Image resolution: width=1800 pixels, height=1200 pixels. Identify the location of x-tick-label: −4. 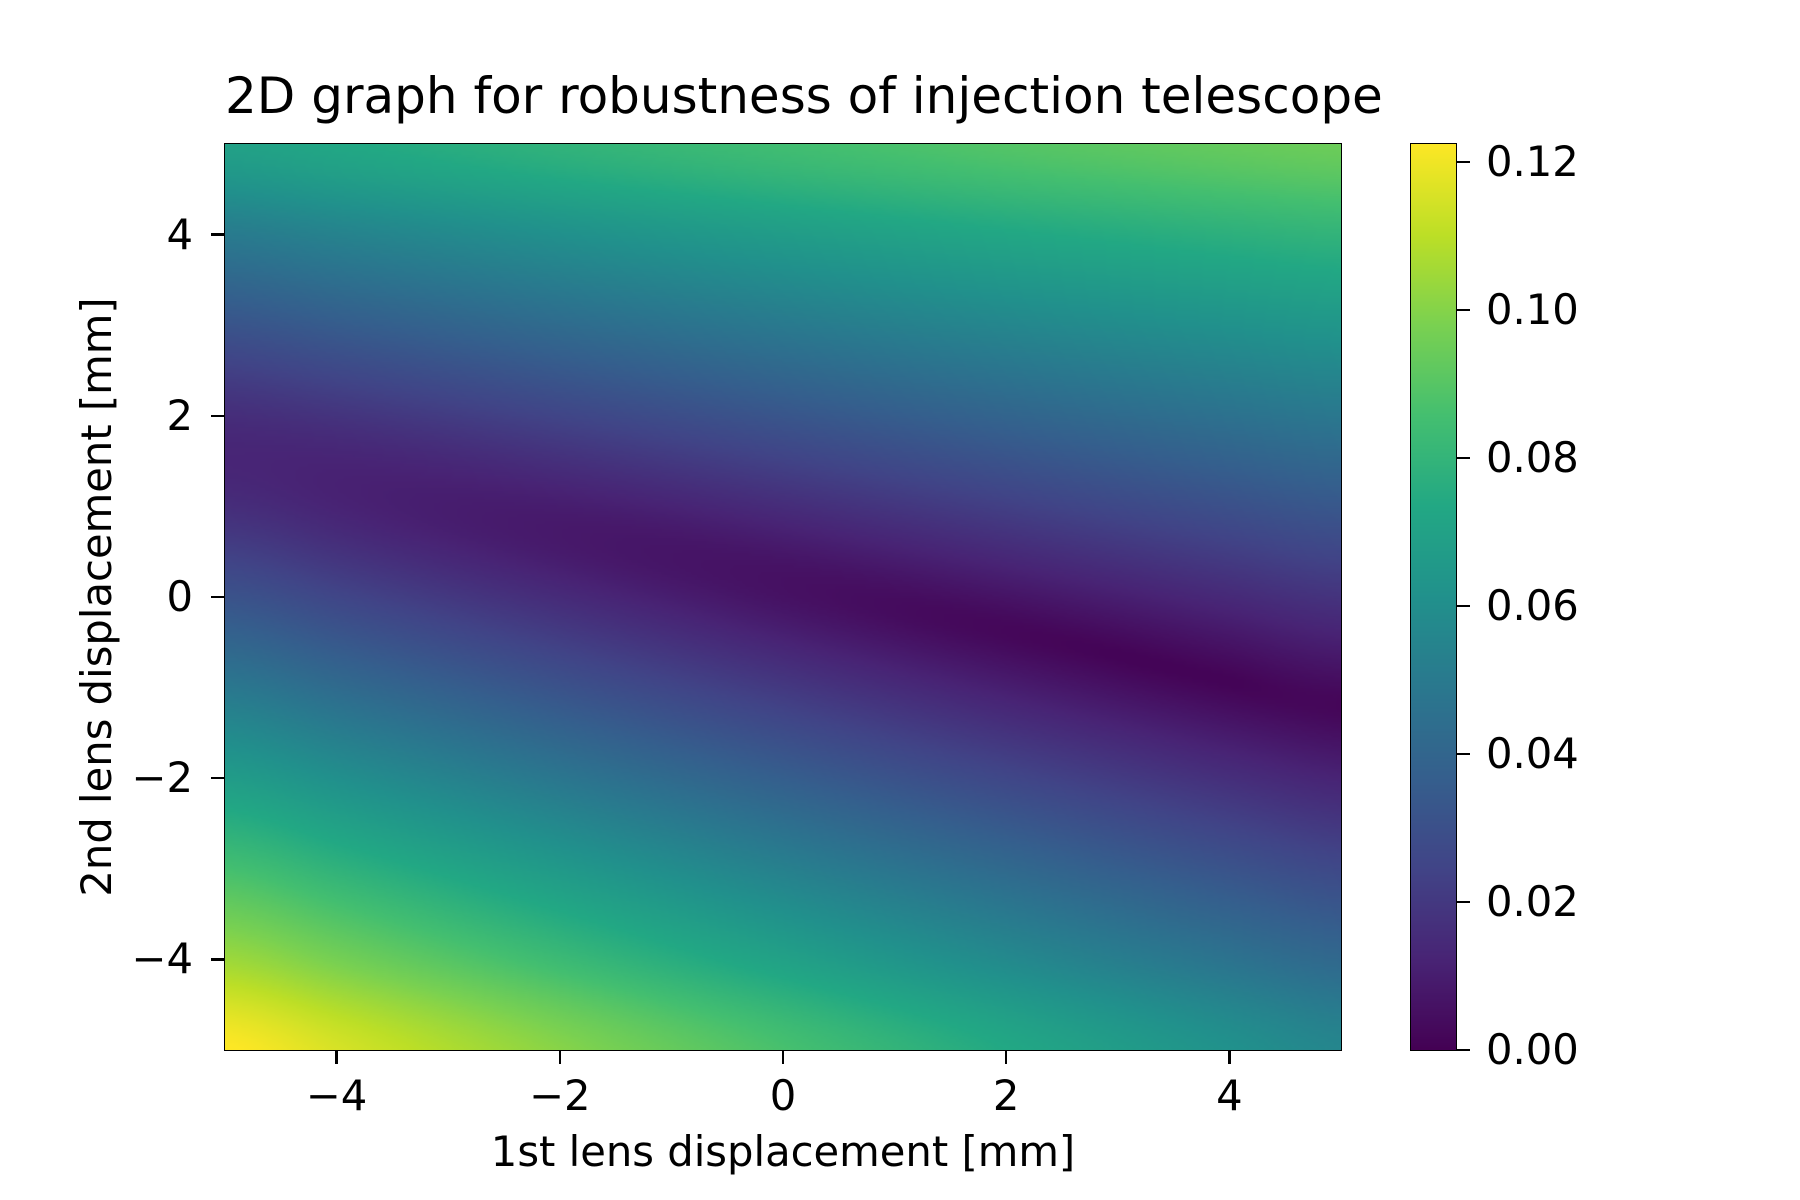
(336, 1095).